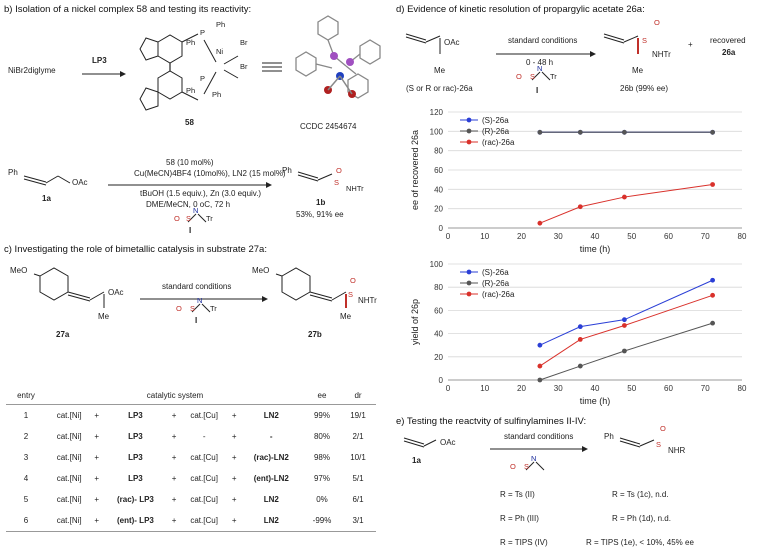 This screenshot has width=759, height=559. I want to click on sulfinylamine-label-I: I, so click(190, 230).